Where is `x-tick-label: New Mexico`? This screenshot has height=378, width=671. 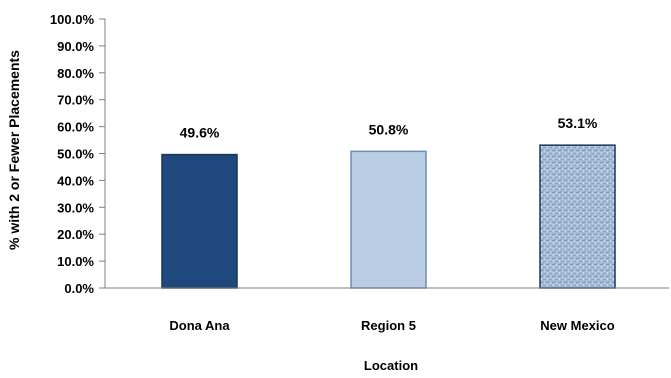
x-tick-label: New Mexico is located at coordinates (577, 325).